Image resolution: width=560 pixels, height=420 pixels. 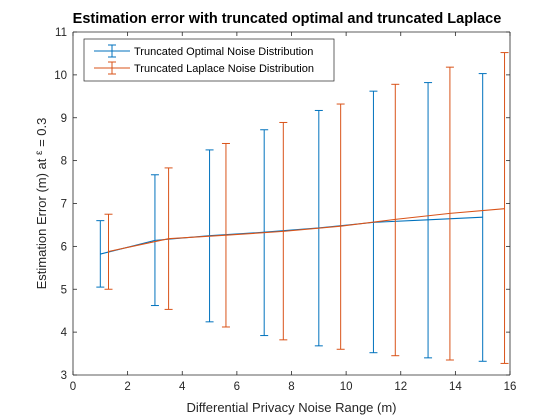 I want to click on y-tick-label: 5, so click(x=64, y=290).